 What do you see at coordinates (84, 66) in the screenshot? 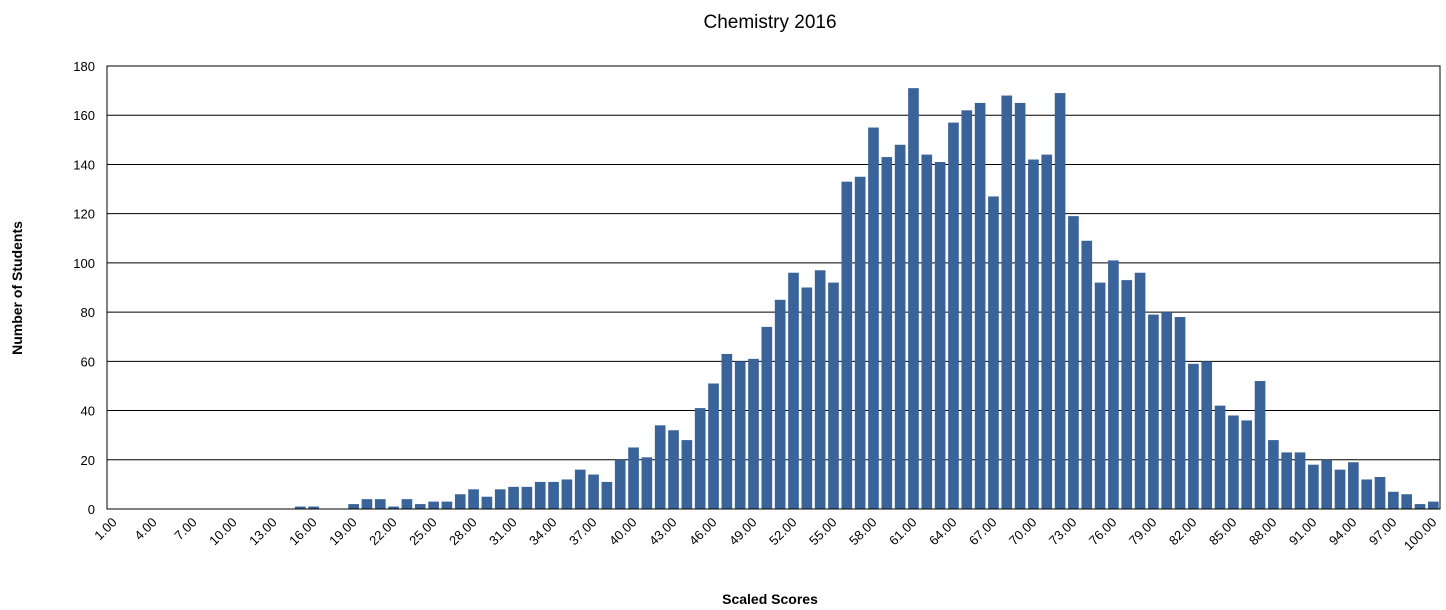
I see `y-tick-label: 180` at bounding box center [84, 66].